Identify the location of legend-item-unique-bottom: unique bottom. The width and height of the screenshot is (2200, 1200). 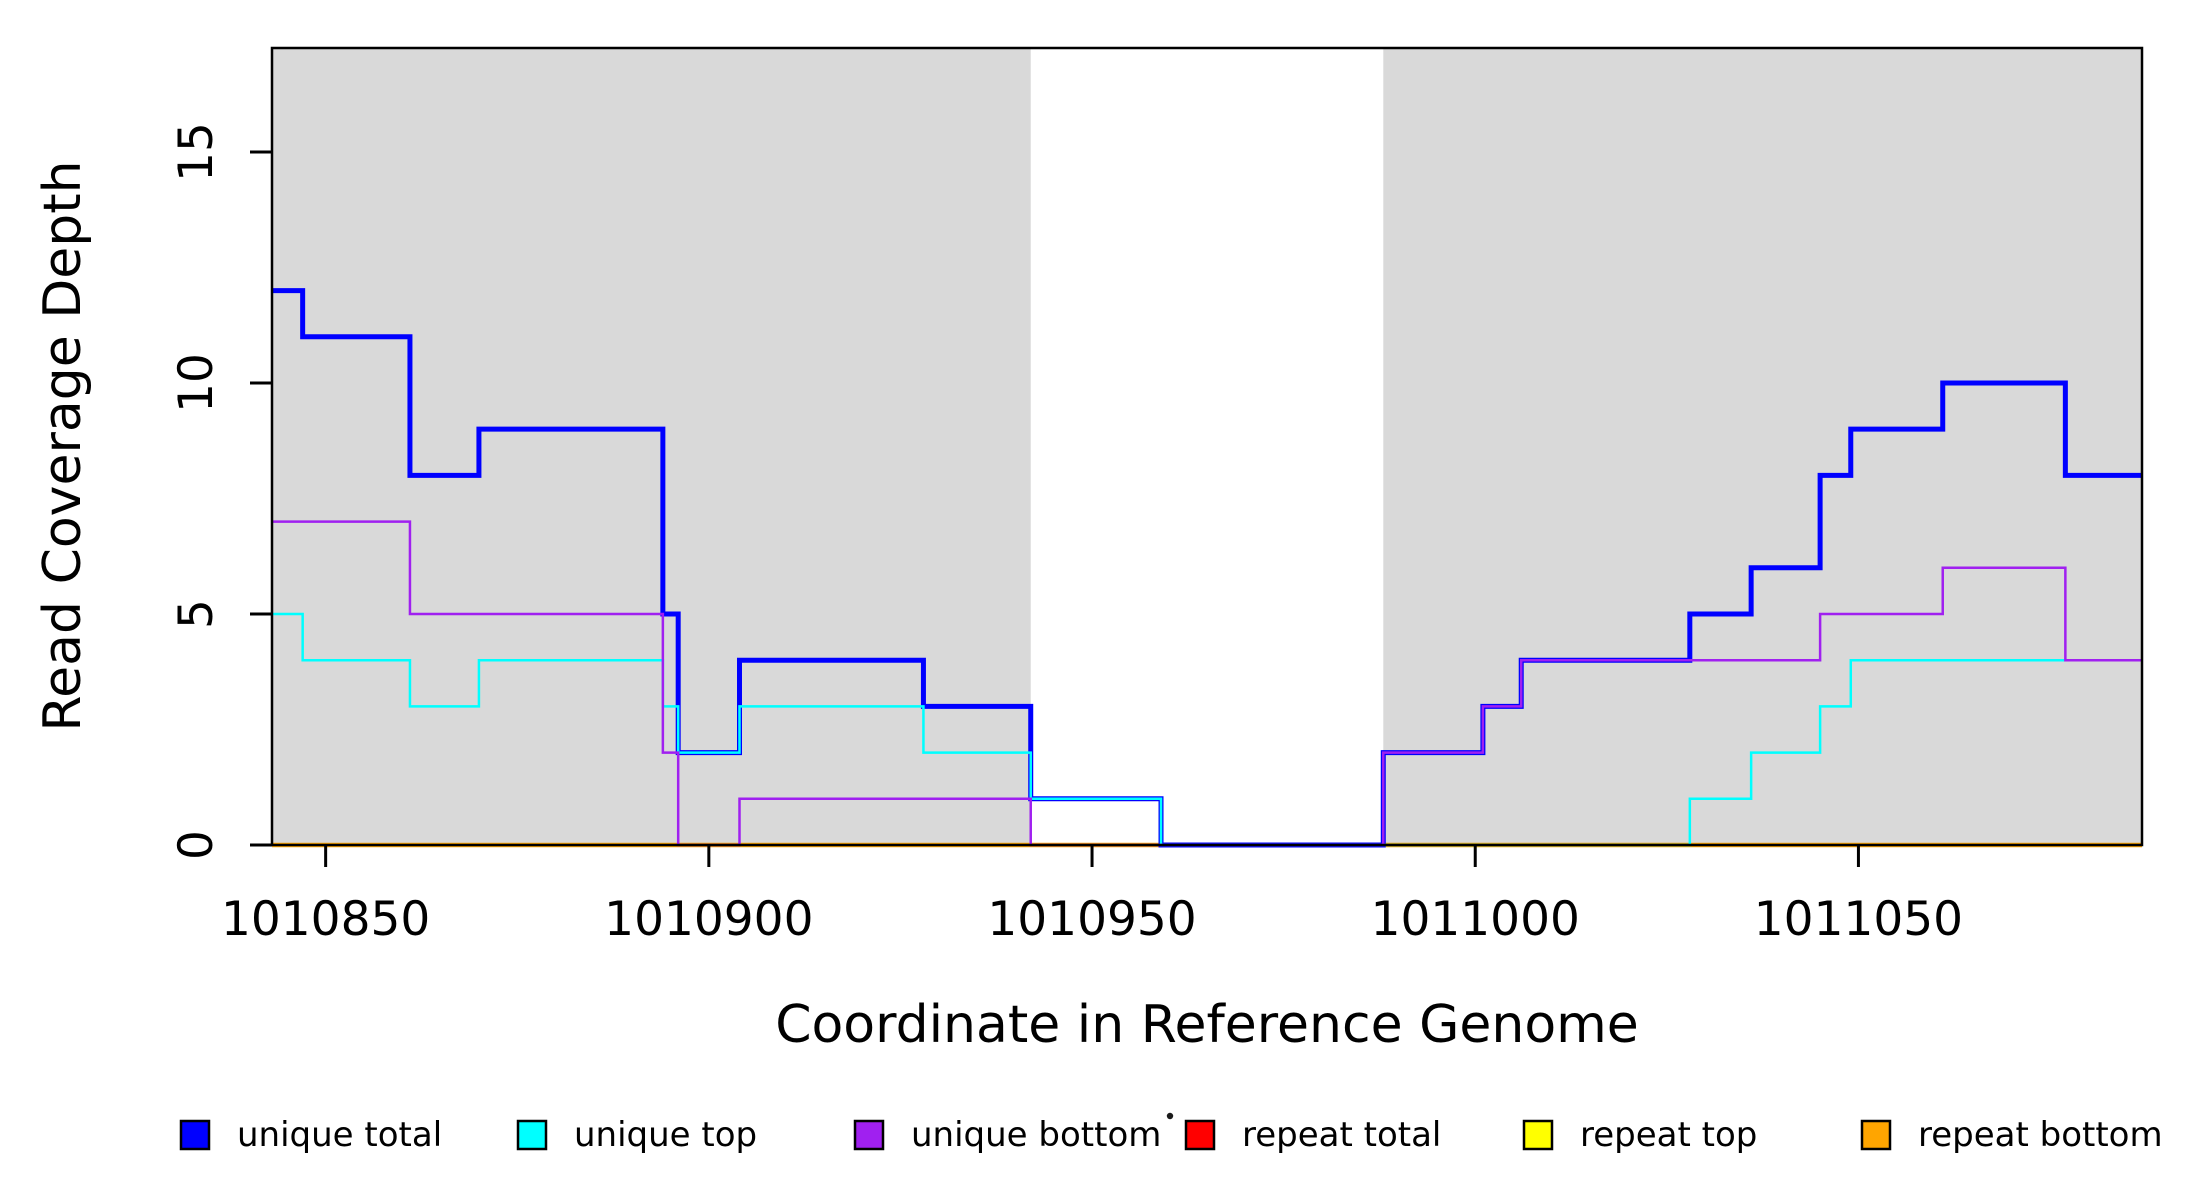
(1007, 1135).